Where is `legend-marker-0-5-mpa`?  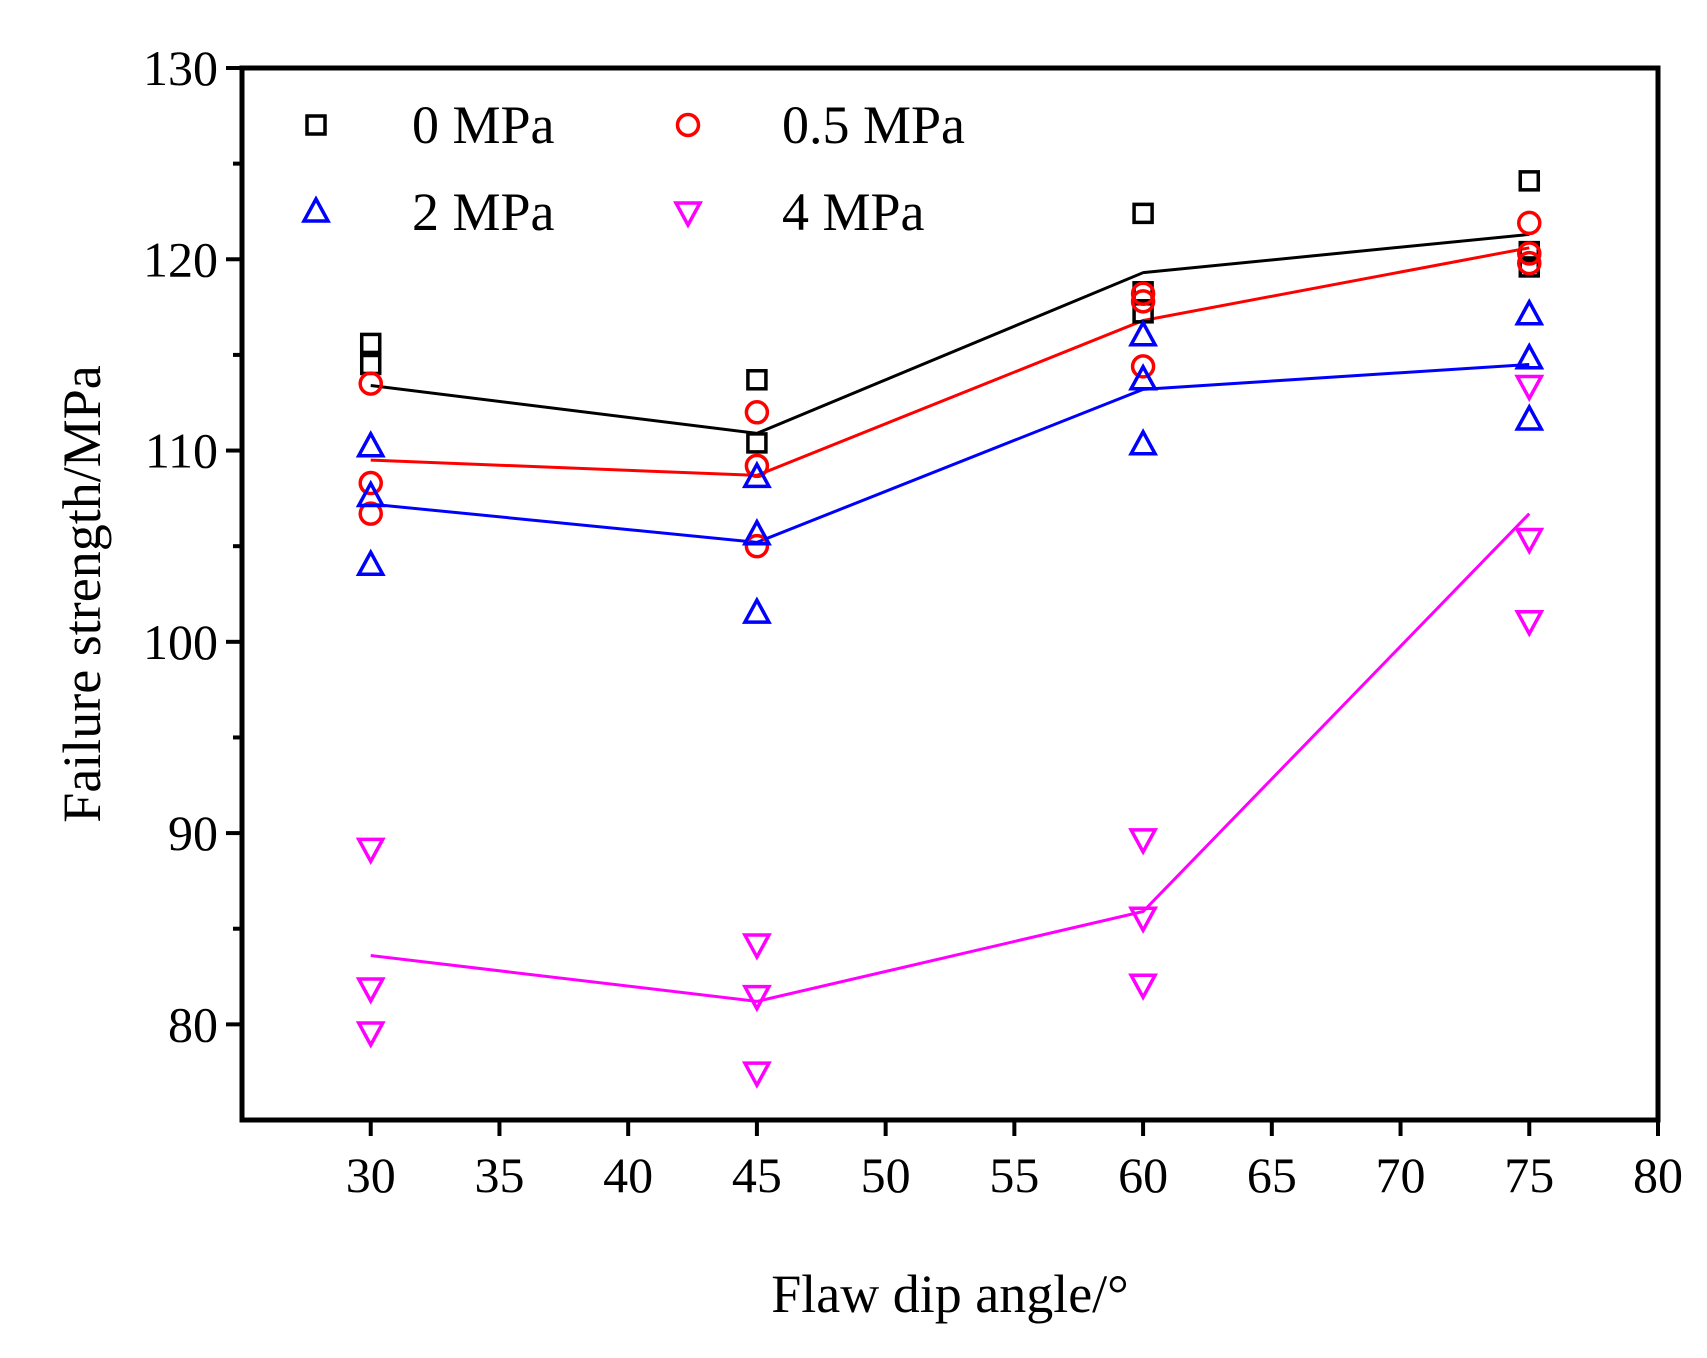 legend-marker-0-5-mpa is located at coordinates (688, 125).